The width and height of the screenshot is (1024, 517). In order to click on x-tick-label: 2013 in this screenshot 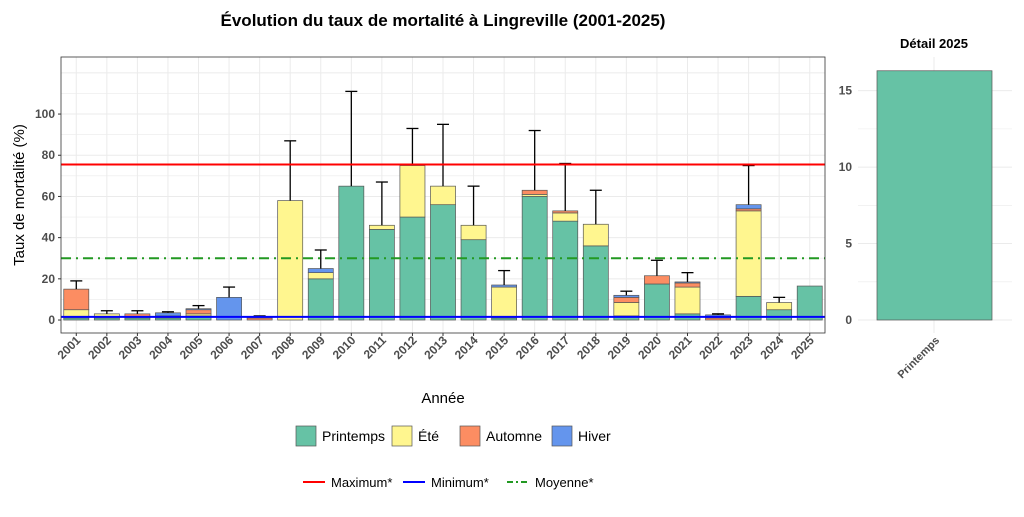, I will do `click(435, 347)`.